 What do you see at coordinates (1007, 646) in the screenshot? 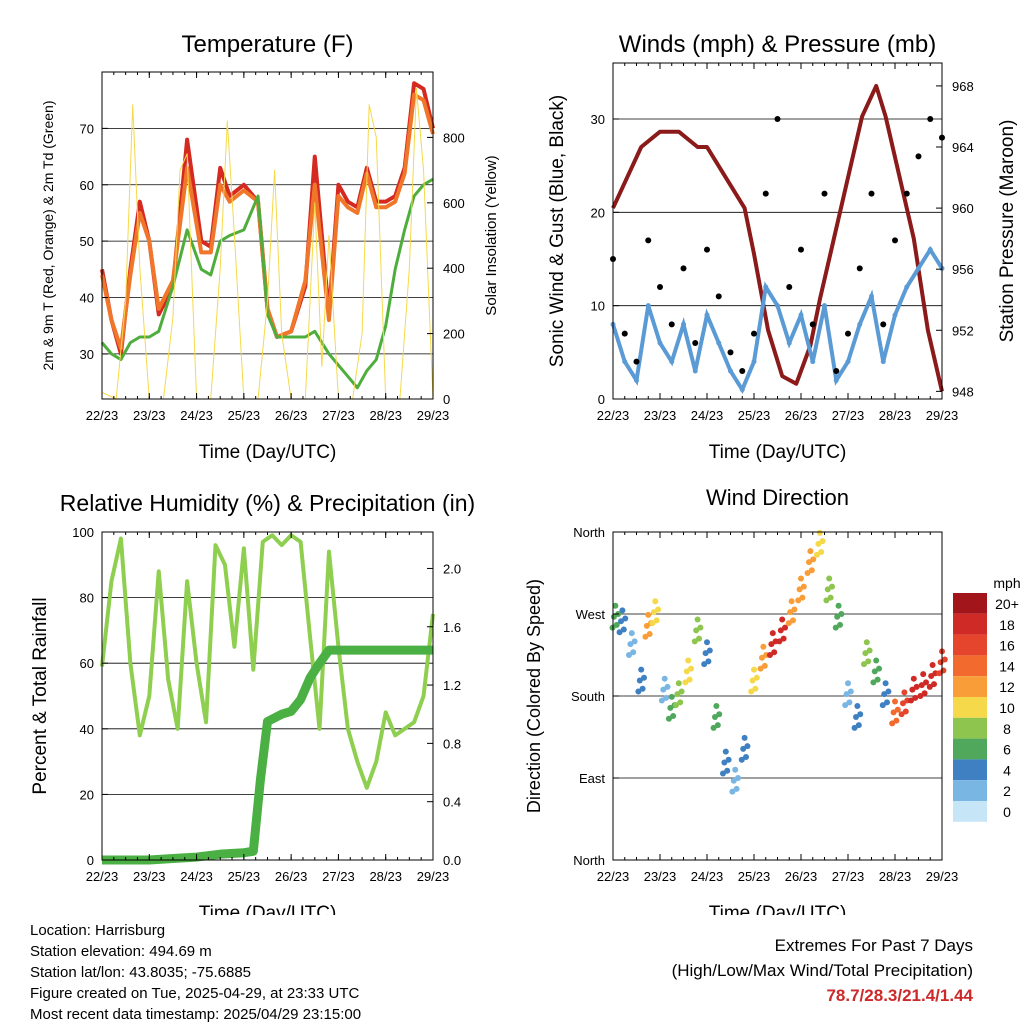
I see `legend-label: 16` at bounding box center [1007, 646].